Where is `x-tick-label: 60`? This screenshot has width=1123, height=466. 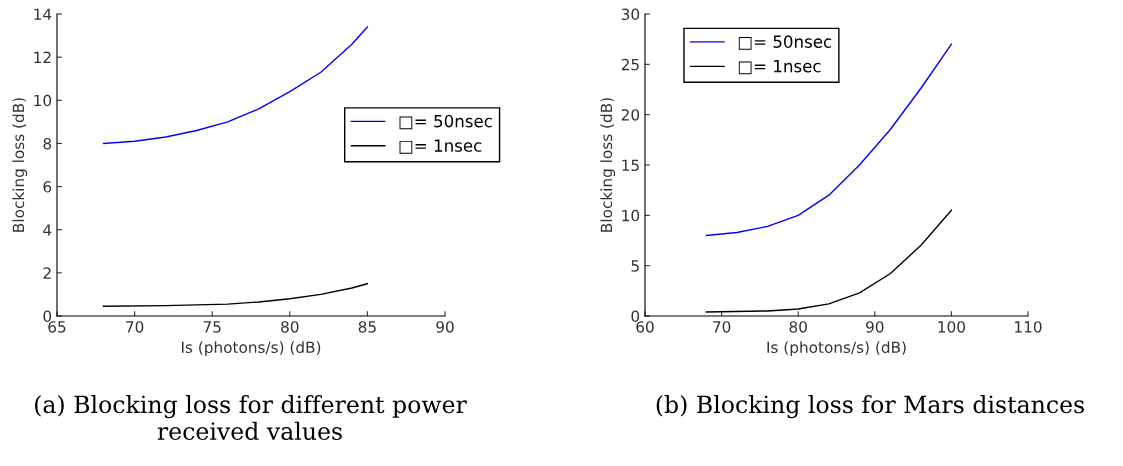
x-tick-label: 60 is located at coordinates (645, 327).